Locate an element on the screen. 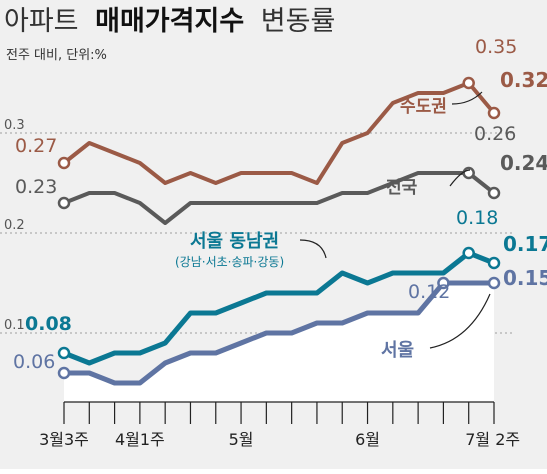 This screenshot has height=474, width=547. seoul-end-label: 0.15 is located at coordinates (525, 278).